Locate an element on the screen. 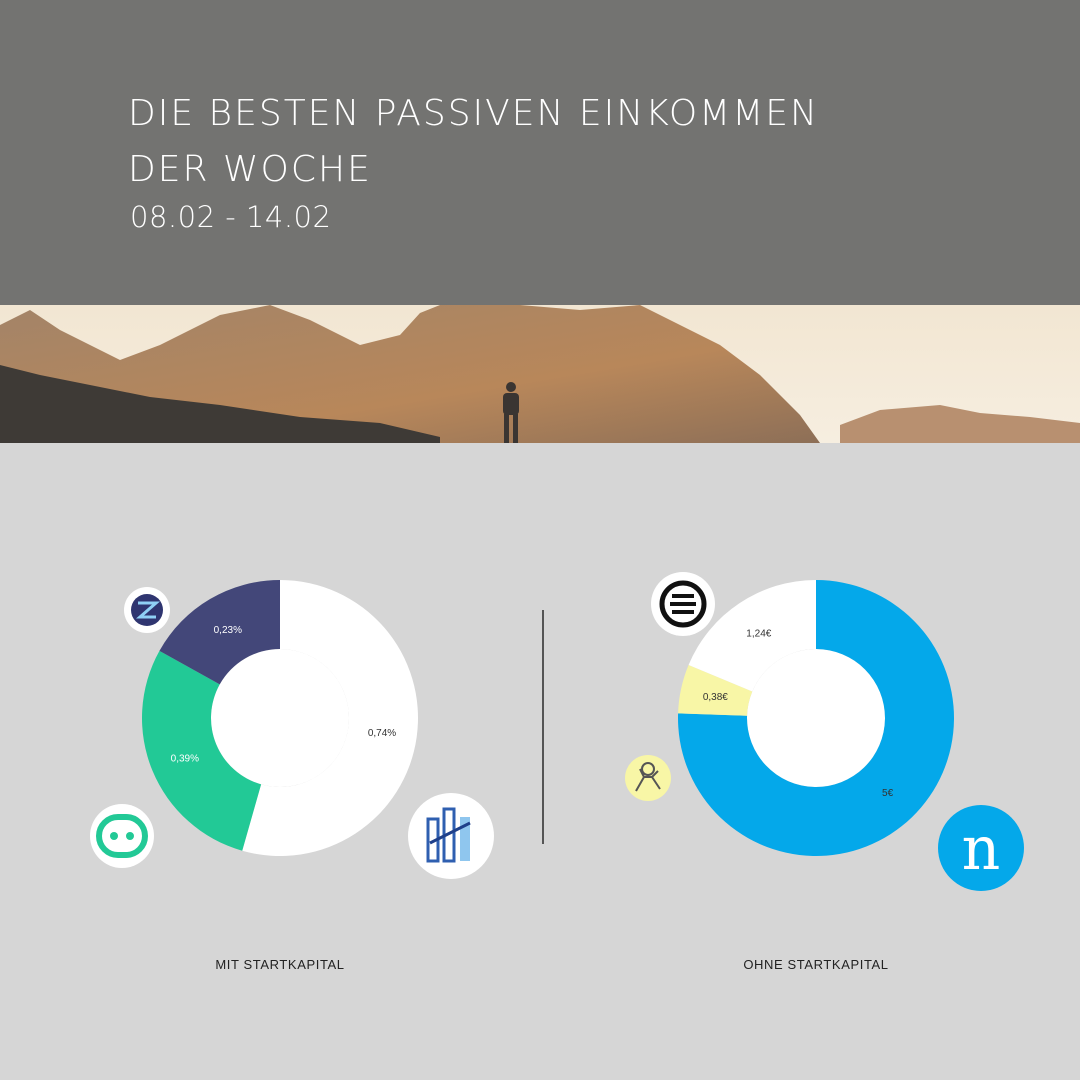 The image size is (1080, 1080). date-range: 08.02 - 14.02 is located at coordinates (231, 217).